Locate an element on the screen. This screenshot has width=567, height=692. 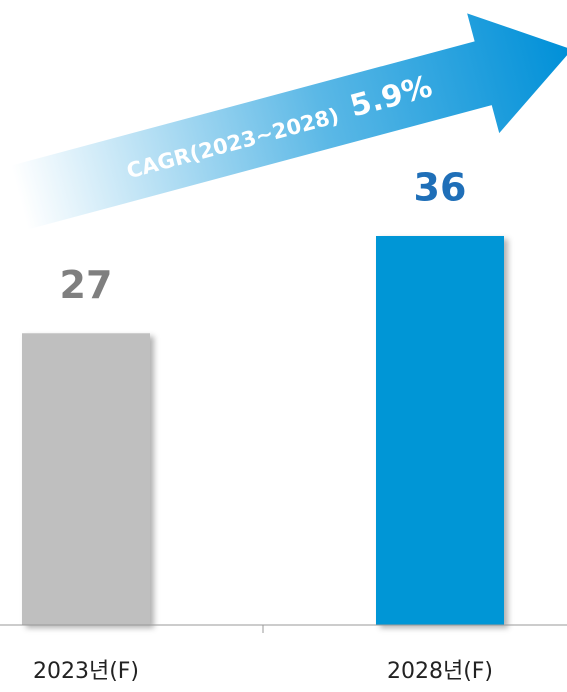
x-tick-label: 2028년(F) is located at coordinates (440, 671).